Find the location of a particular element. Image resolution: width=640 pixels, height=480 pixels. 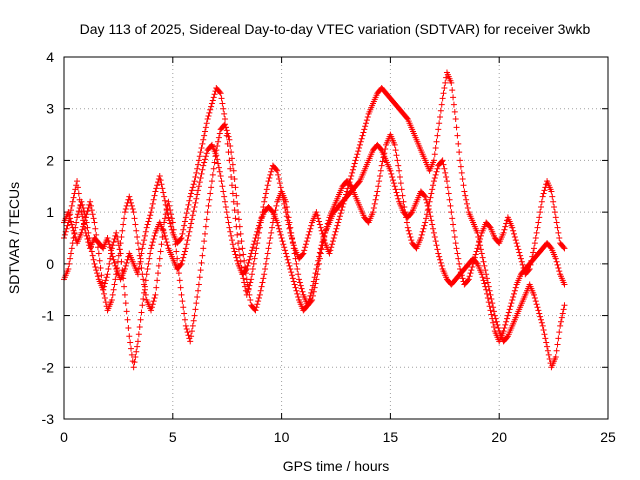

x-tick-label: 10 is located at coordinates (282, 437).